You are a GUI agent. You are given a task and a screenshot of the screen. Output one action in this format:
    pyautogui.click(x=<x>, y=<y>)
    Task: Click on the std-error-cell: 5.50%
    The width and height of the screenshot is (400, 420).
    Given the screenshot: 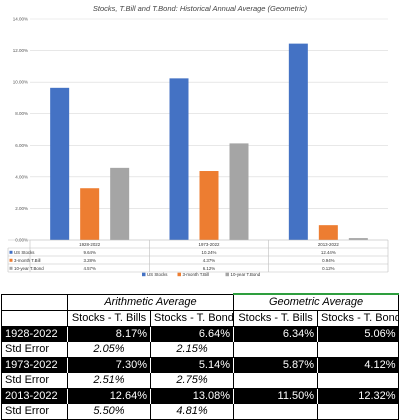 What is the action you would take?
    pyautogui.click(x=109, y=412)
    